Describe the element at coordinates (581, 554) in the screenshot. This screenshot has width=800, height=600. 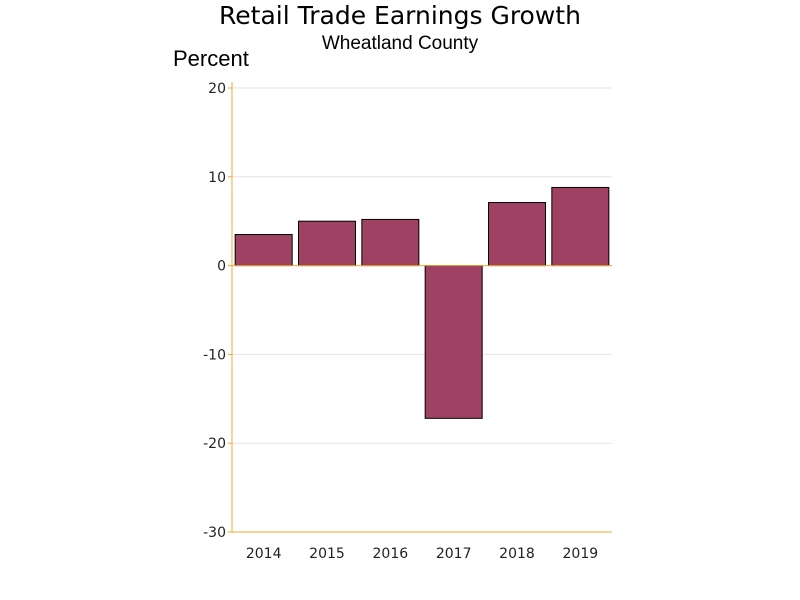
I see `x-tick-label: 2019` at that location.